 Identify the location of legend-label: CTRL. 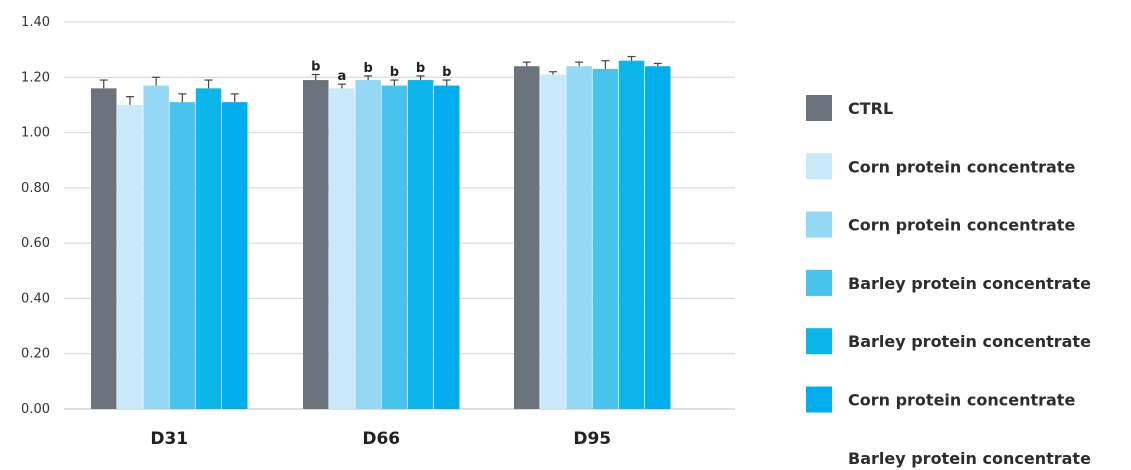
(870, 108).